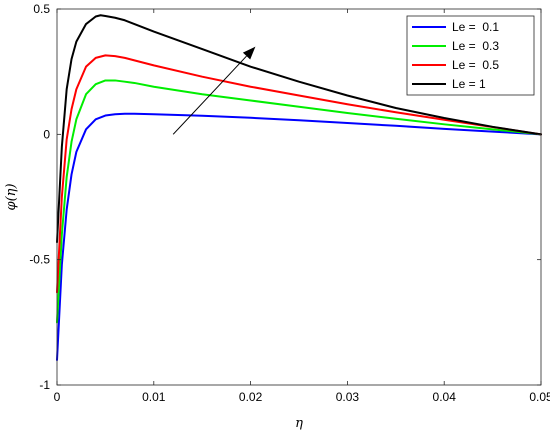  What do you see at coordinates (249, 53) in the screenshot?
I see `annotation-arrow-head` at bounding box center [249, 53].